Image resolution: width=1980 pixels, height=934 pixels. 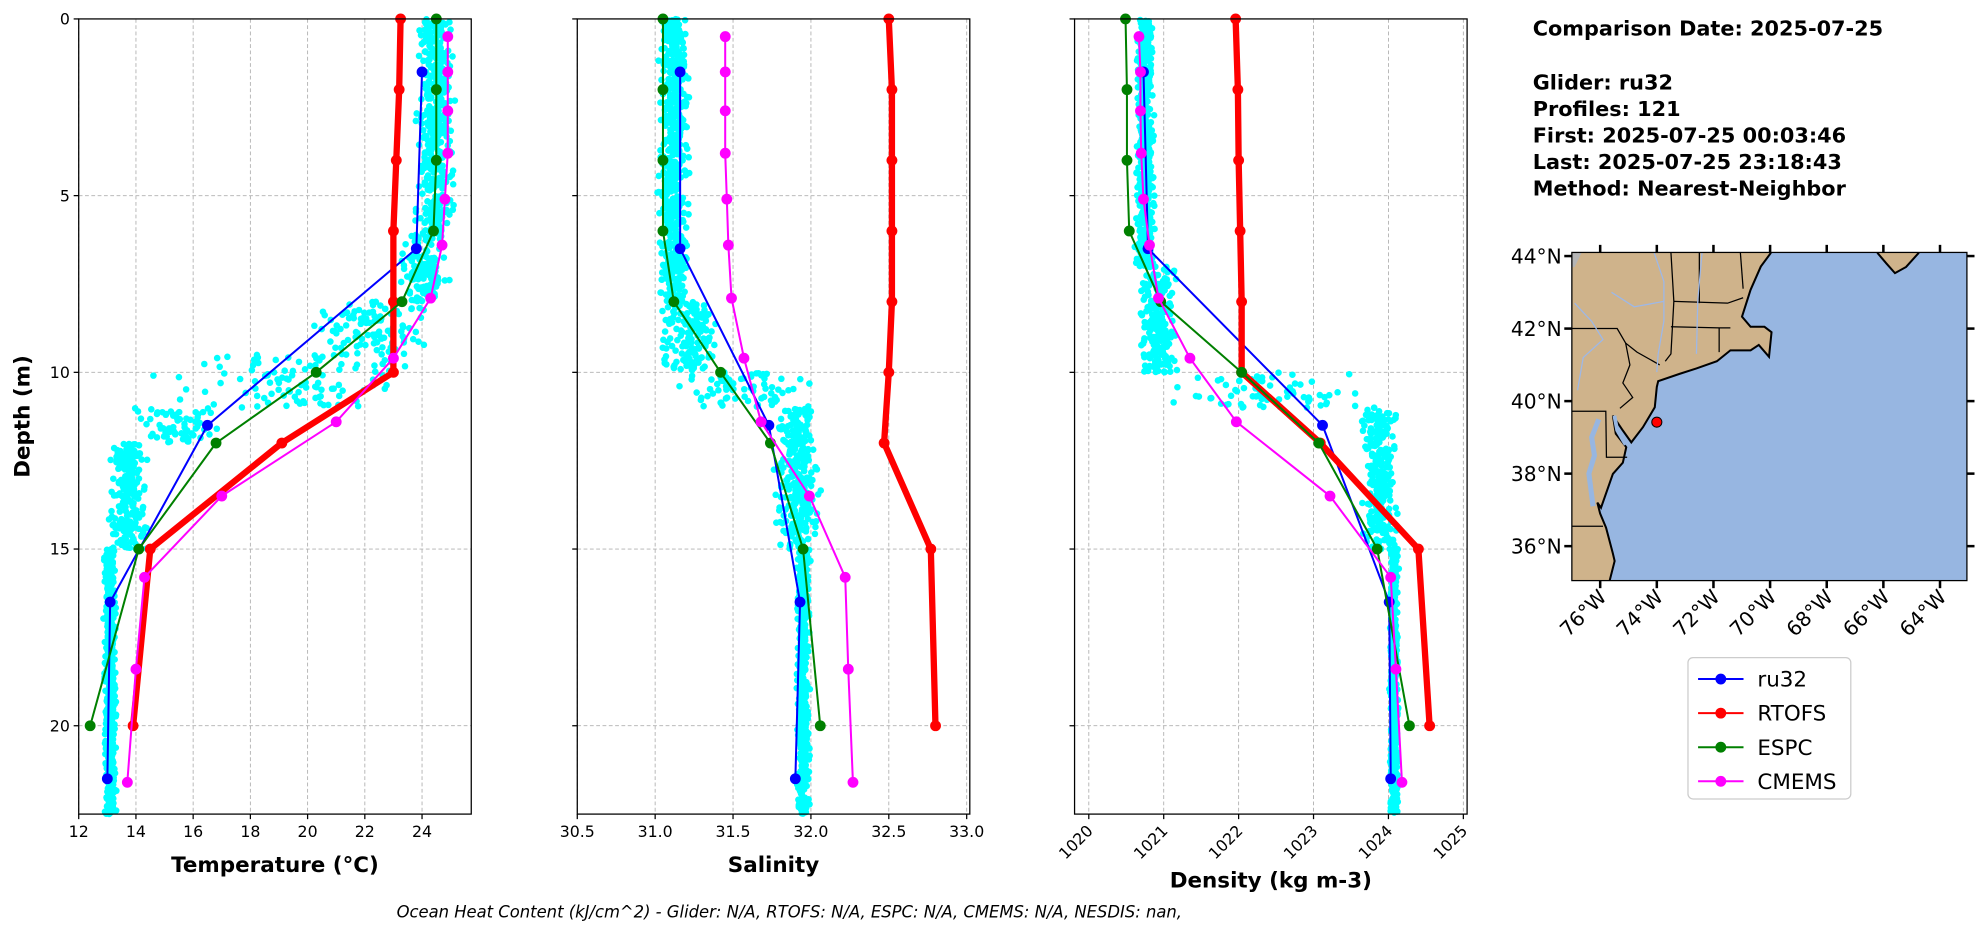 I want to click on x-tick-label: 20, so click(x=308, y=831).